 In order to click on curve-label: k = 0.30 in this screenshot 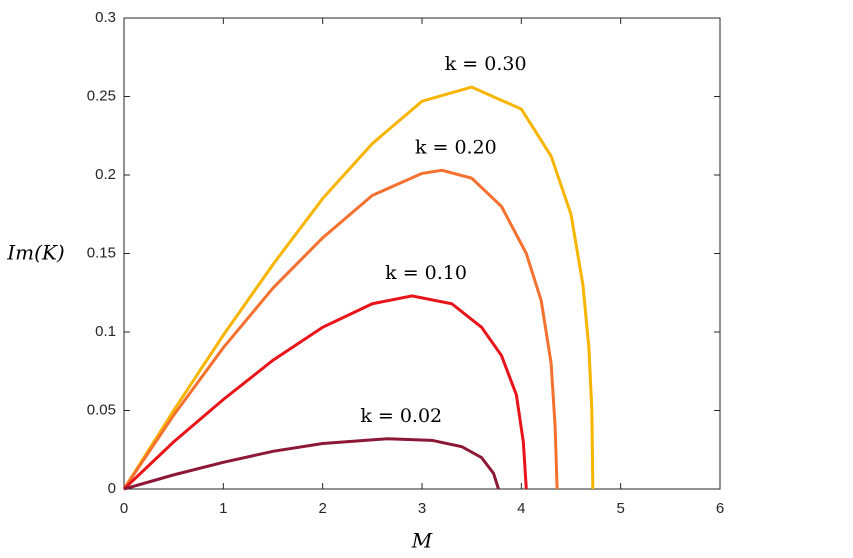, I will do `click(486, 64)`.